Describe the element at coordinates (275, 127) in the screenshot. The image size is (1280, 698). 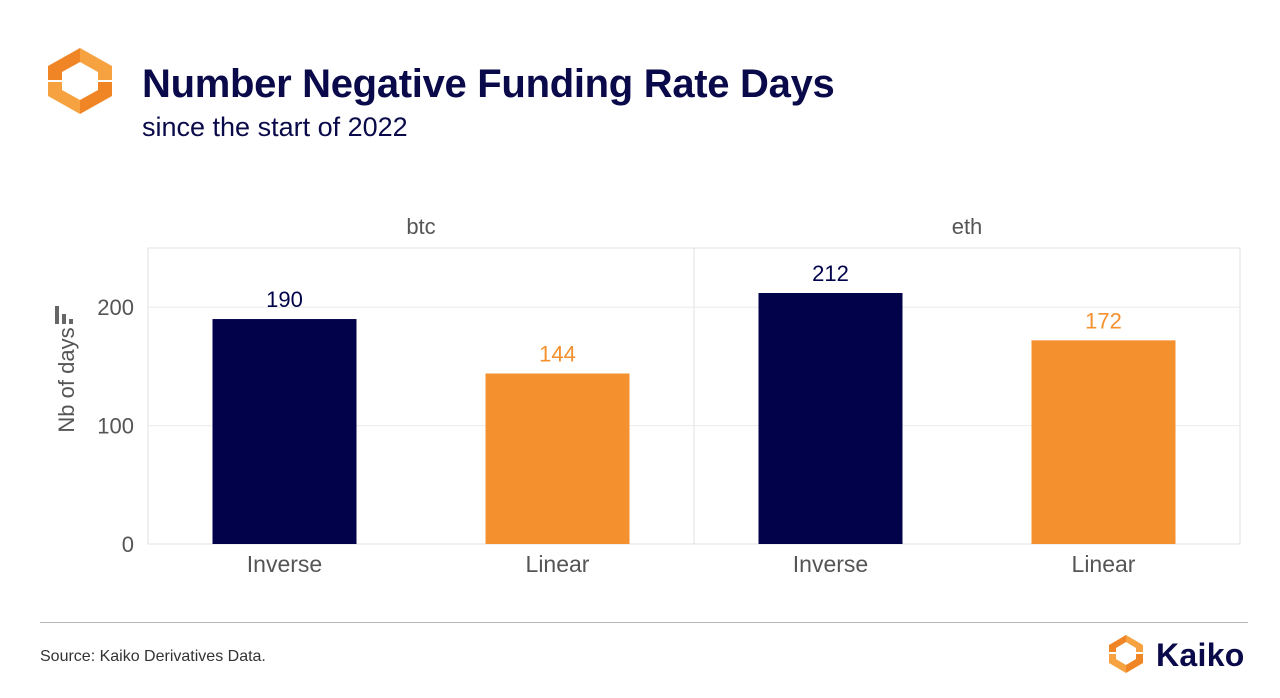
I see `chart-subtitle: since the start of 2022` at that location.